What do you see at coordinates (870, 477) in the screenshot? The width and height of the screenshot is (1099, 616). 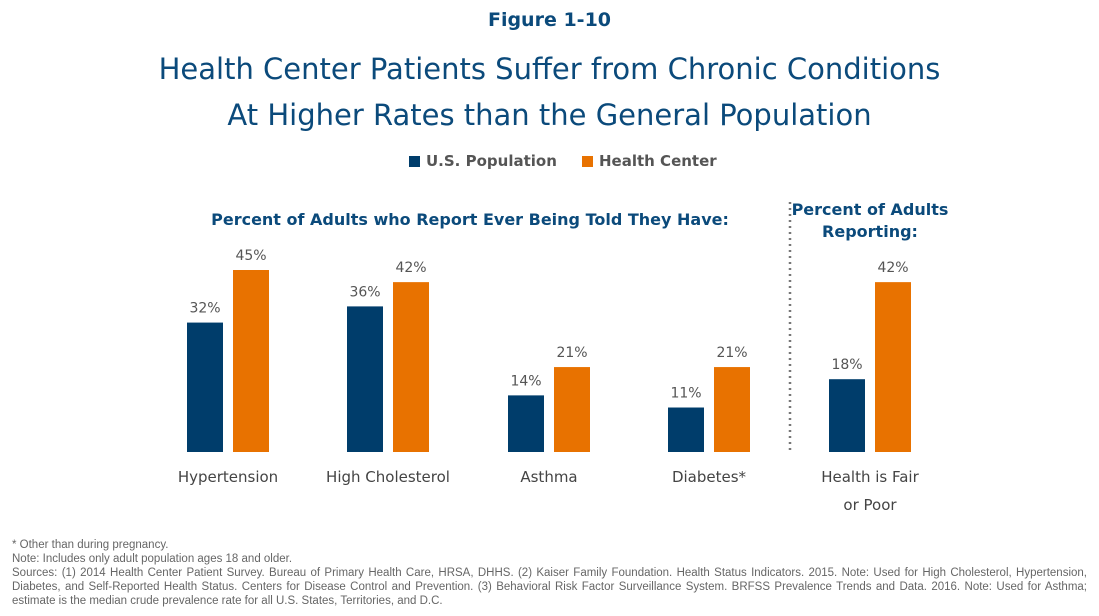 I see `category-label: Health is Fair` at bounding box center [870, 477].